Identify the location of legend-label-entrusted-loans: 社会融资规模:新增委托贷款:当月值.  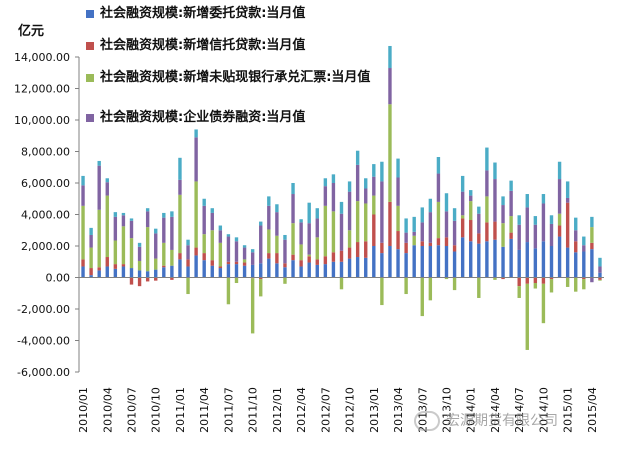
(203, 13).